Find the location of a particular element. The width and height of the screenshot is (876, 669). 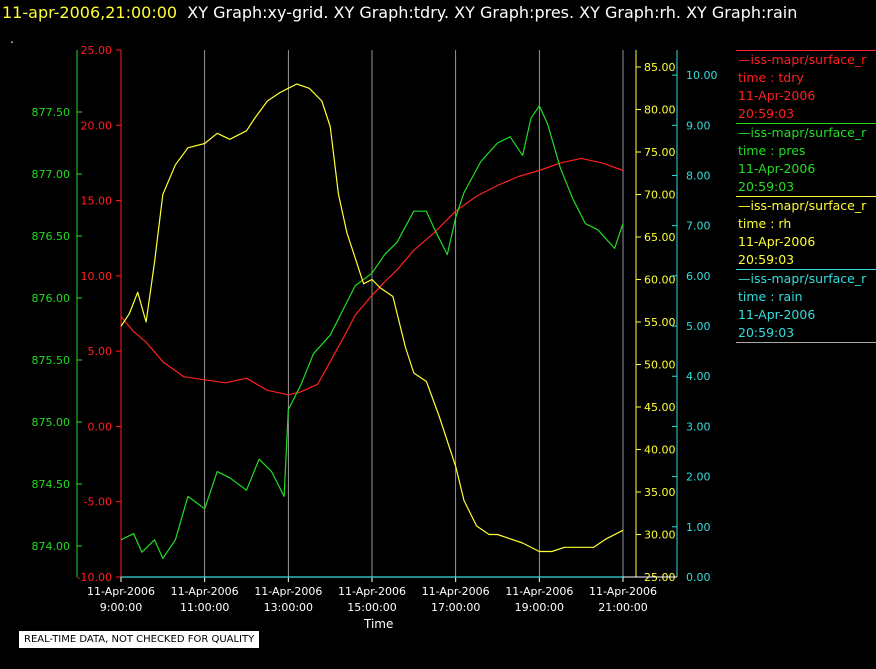

tdry-tick-label: 15.00 is located at coordinates (97, 201).